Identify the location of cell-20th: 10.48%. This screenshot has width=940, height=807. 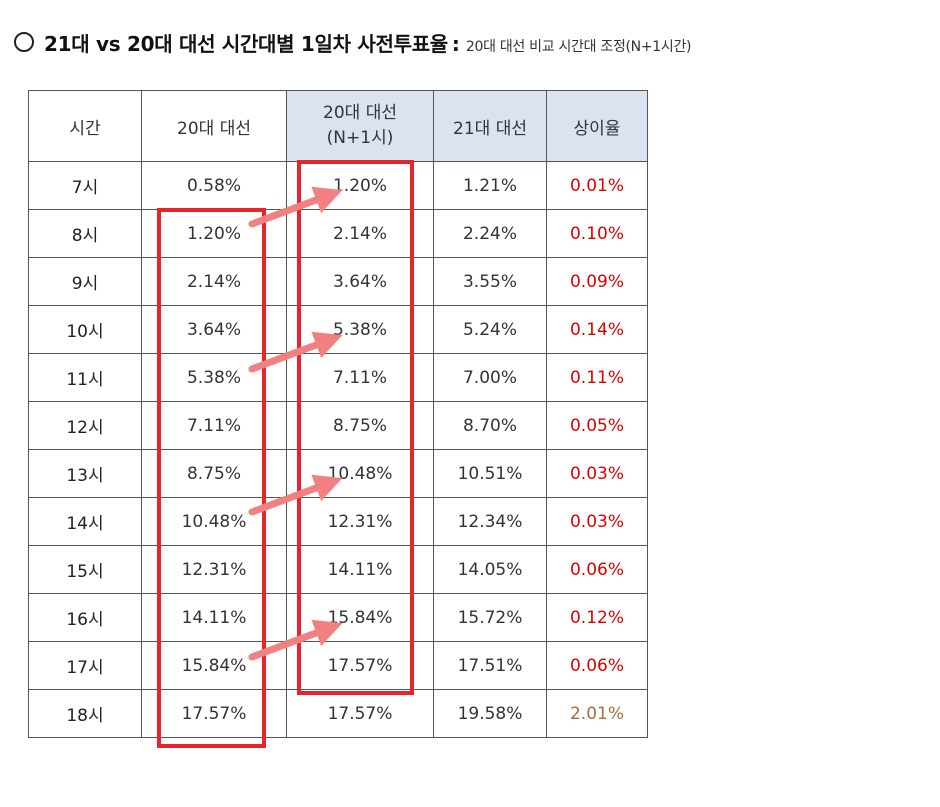
(214, 521).